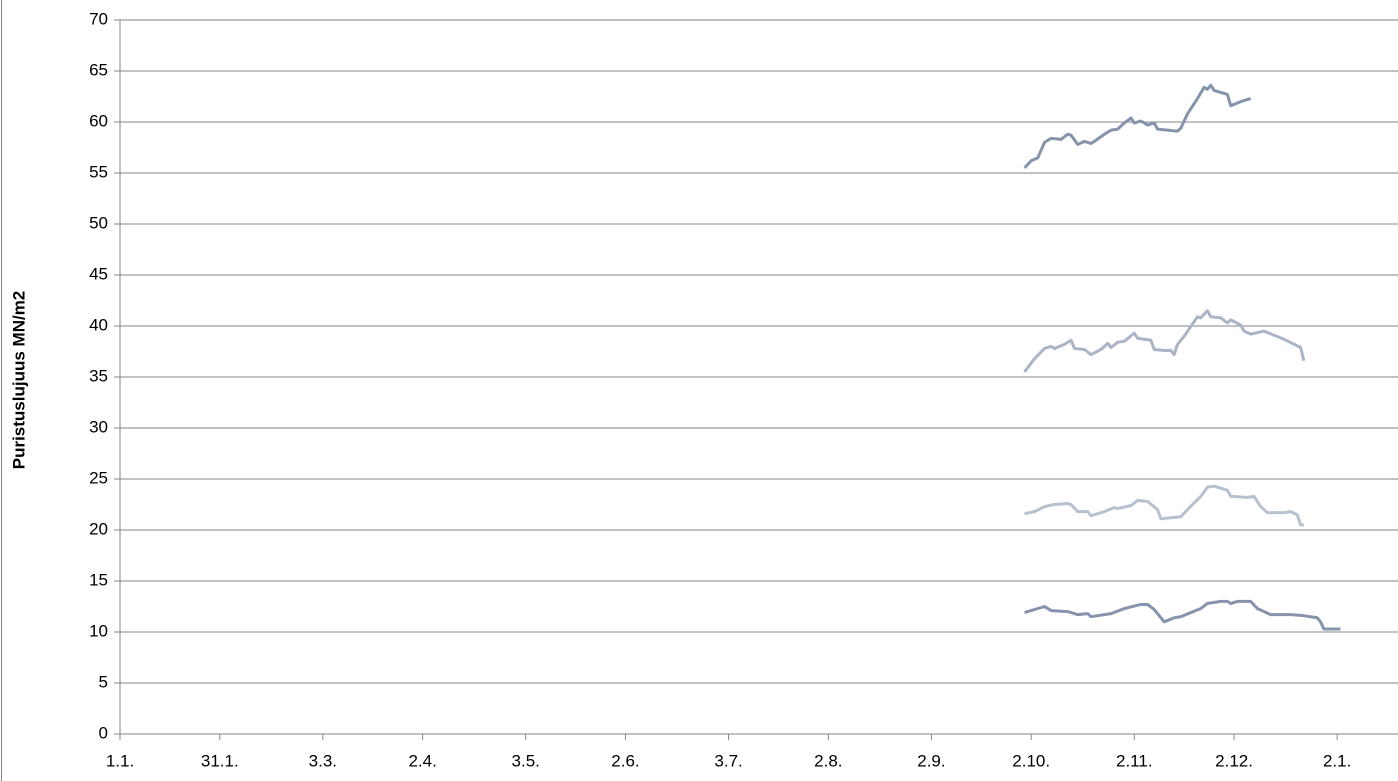 This screenshot has width=1398, height=781. I want to click on y-tick-label: 0, so click(103, 732).